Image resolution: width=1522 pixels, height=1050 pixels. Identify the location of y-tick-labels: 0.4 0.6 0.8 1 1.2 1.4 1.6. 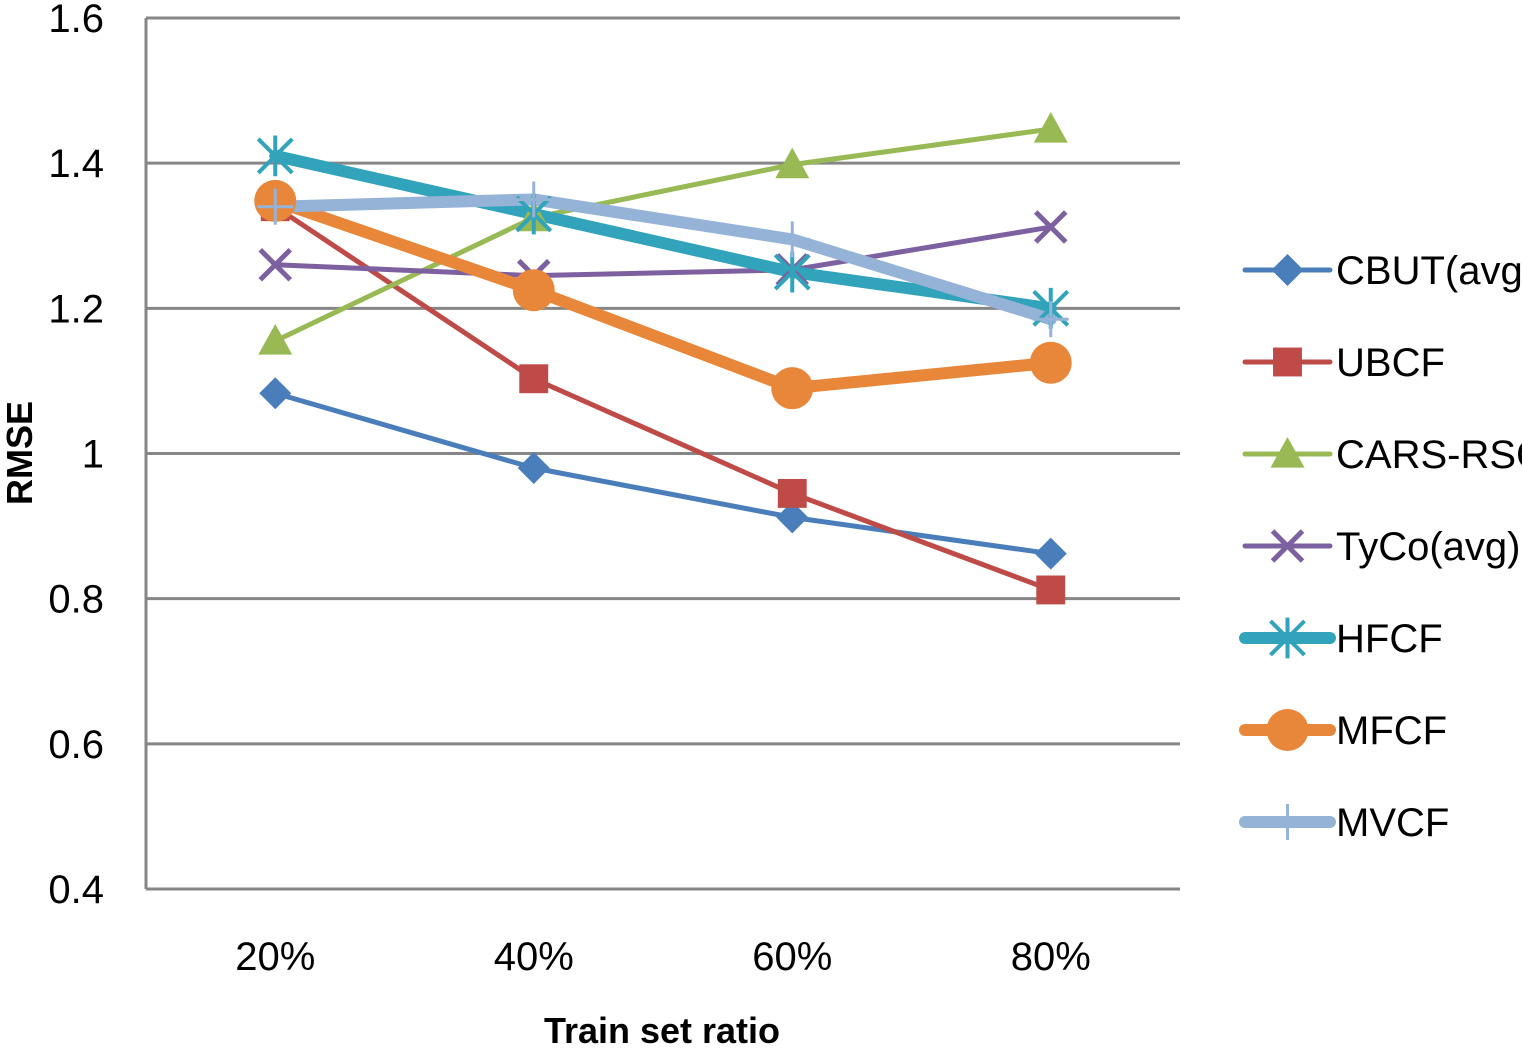
(76, 456).